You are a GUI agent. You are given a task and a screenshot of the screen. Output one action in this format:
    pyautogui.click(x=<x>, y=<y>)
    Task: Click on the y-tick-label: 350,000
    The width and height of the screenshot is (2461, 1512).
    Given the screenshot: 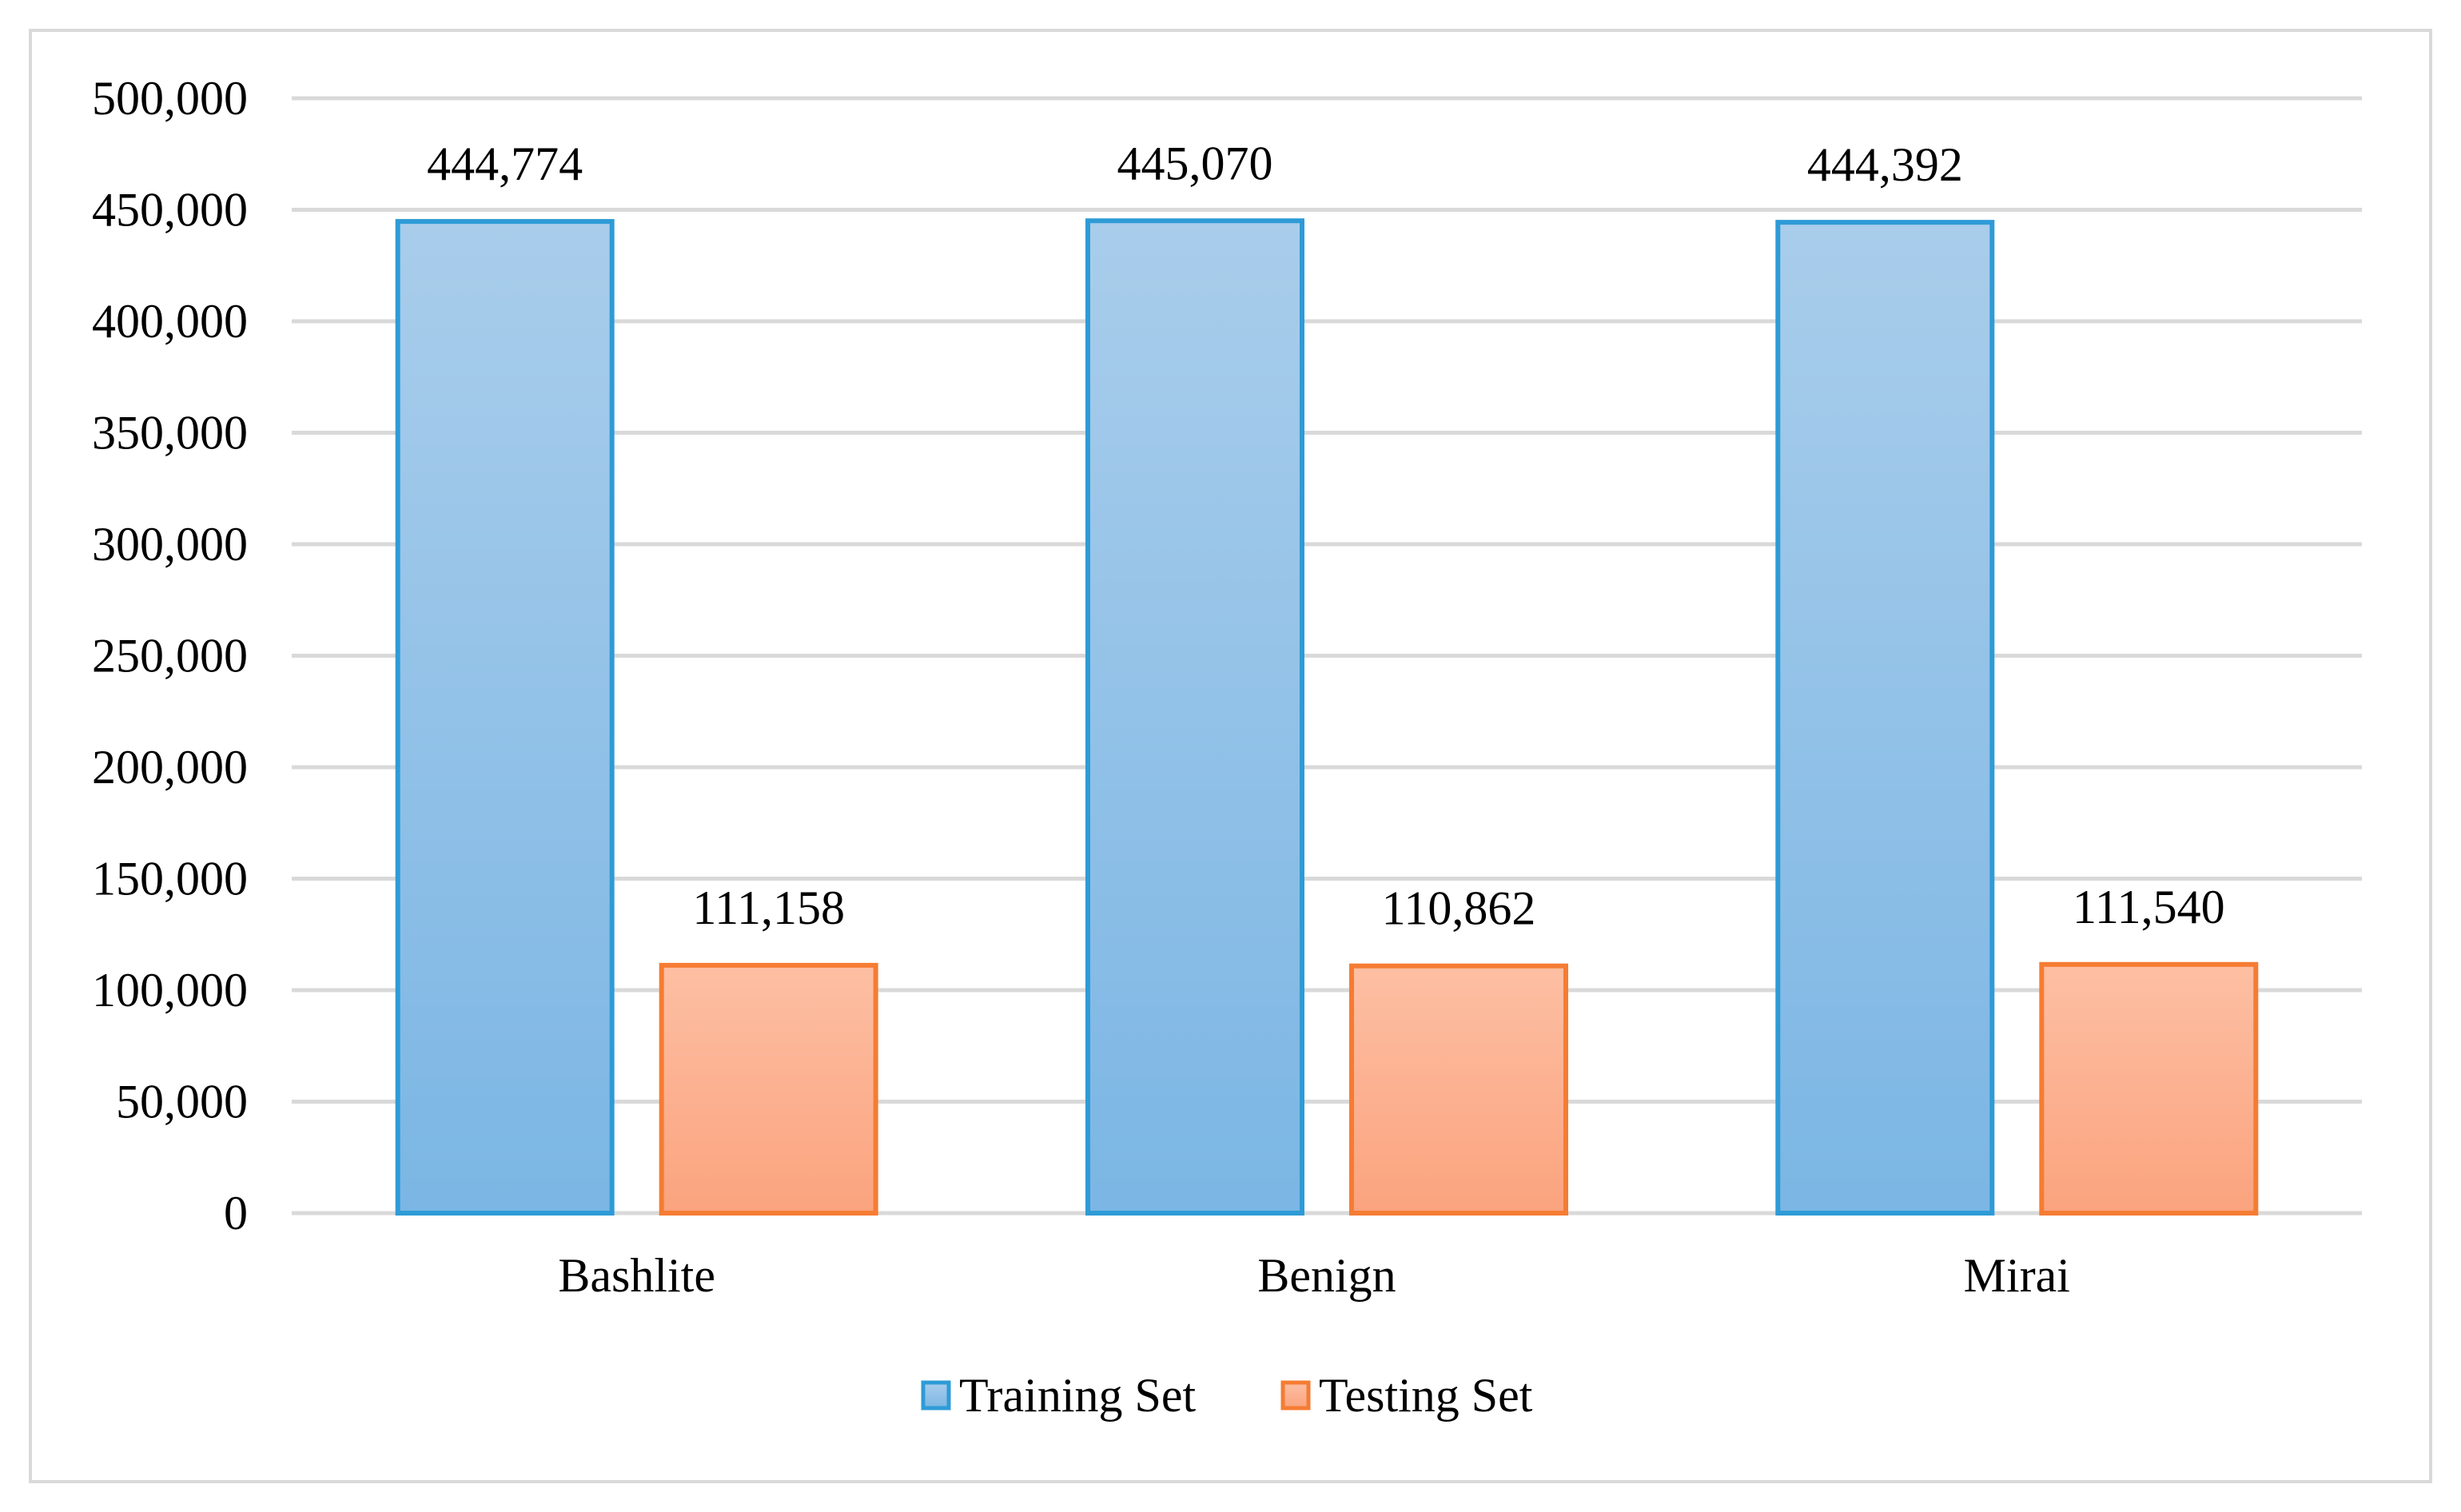 What is the action you would take?
    pyautogui.click(x=170, y=433)
    